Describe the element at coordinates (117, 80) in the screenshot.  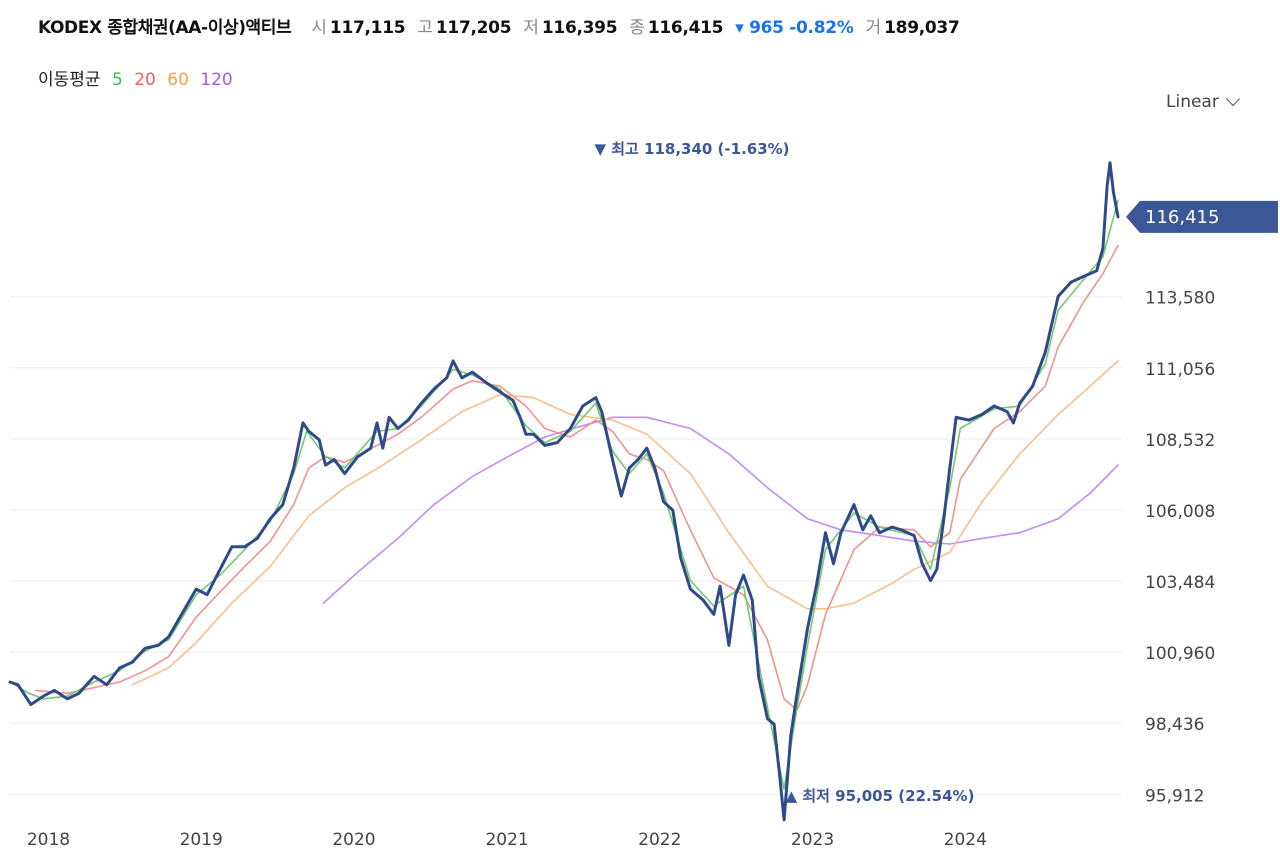
I see `ma5-legend: 5` at that location.